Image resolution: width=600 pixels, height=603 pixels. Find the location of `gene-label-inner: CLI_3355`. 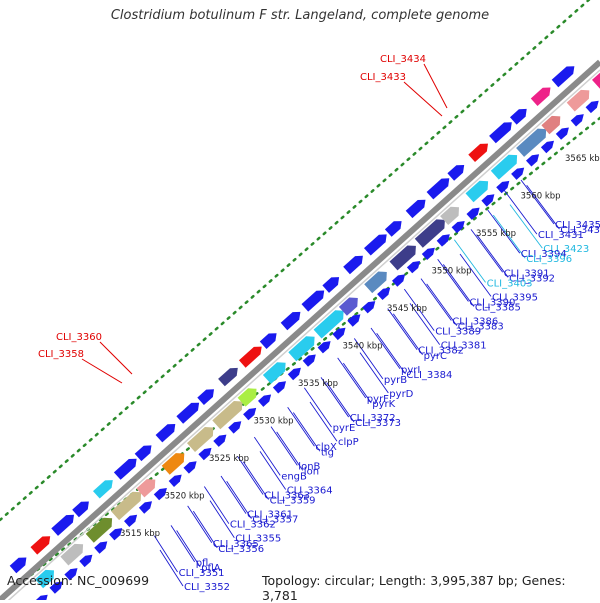

gene-label-inner: CLI_3355 is located at coordinates (258, 539).